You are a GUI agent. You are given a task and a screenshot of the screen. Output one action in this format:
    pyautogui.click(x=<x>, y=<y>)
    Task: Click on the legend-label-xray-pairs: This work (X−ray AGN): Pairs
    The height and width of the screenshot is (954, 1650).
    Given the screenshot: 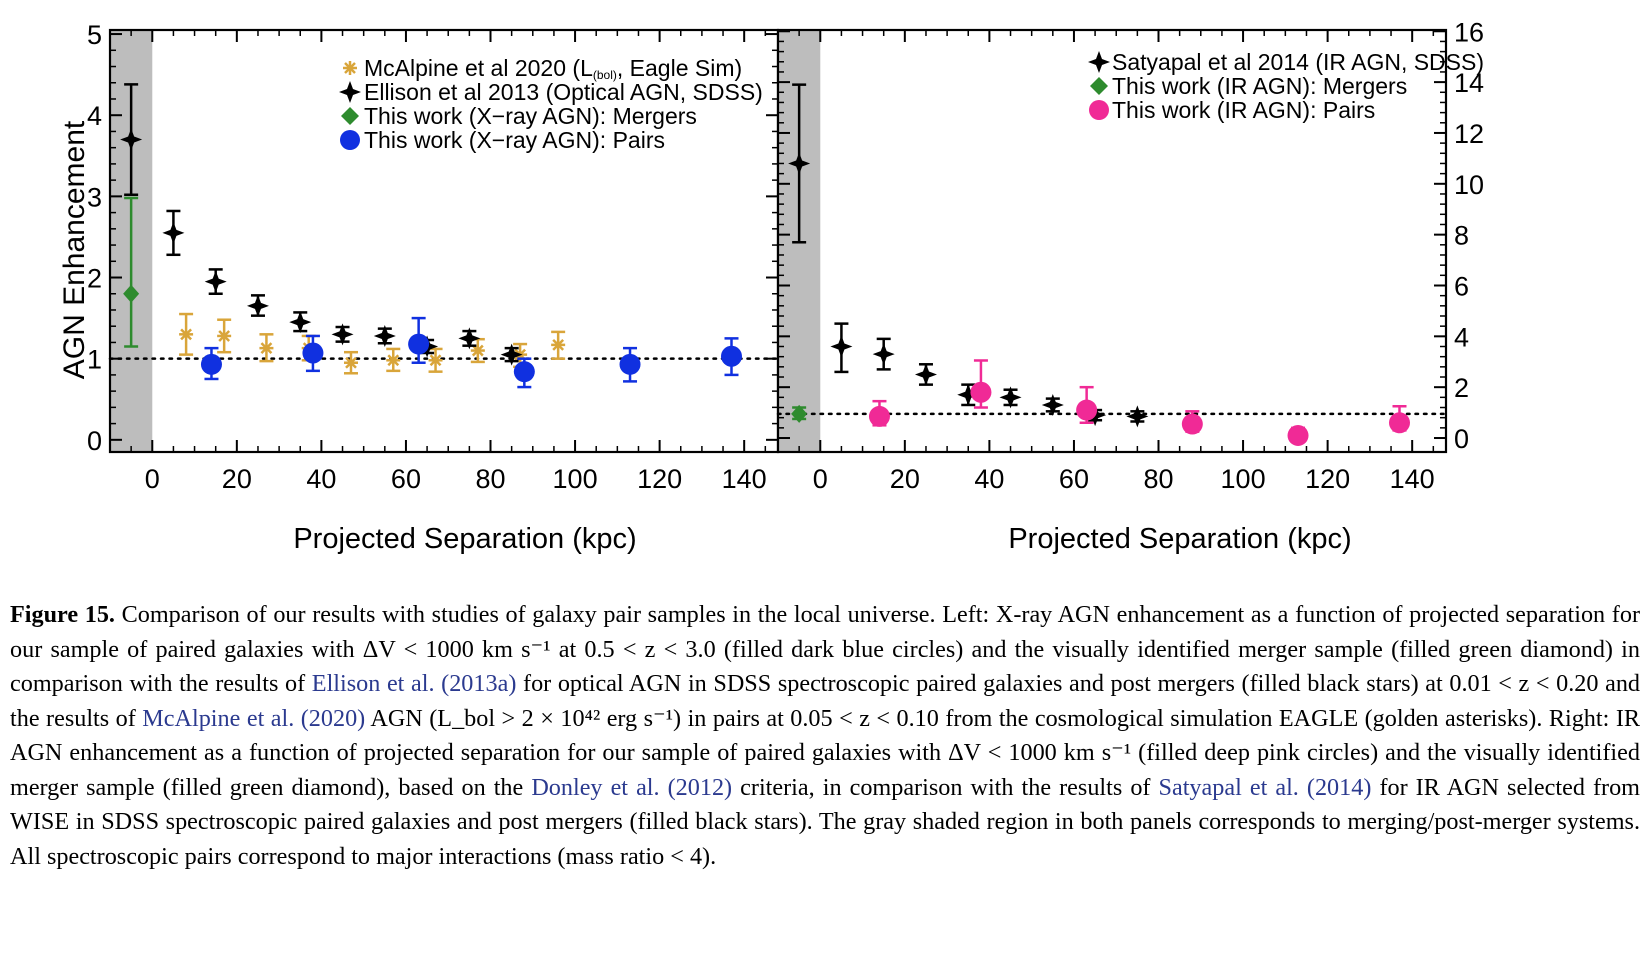 What is the action you would take?
    pyautogui.click(x=514, y=140)
    